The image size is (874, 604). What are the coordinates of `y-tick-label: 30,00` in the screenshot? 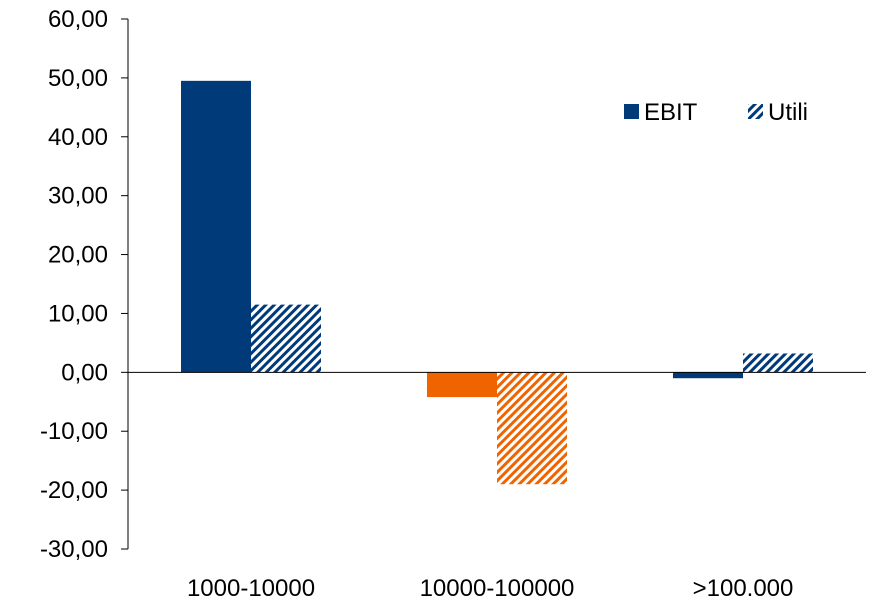 It's located at (78, 196).